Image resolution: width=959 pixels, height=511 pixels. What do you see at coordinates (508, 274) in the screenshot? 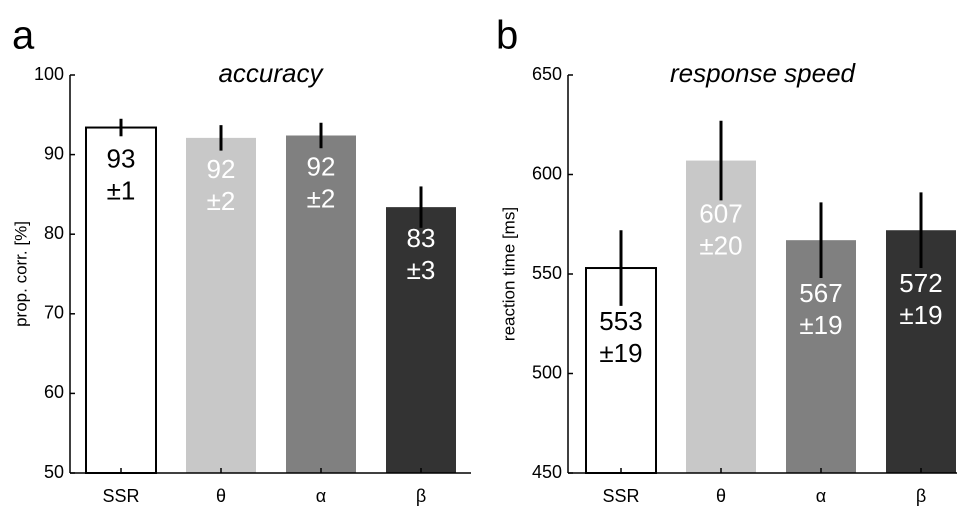
I see `y-axis-label: reaction time [ms]` at bounding box center [508, 274].